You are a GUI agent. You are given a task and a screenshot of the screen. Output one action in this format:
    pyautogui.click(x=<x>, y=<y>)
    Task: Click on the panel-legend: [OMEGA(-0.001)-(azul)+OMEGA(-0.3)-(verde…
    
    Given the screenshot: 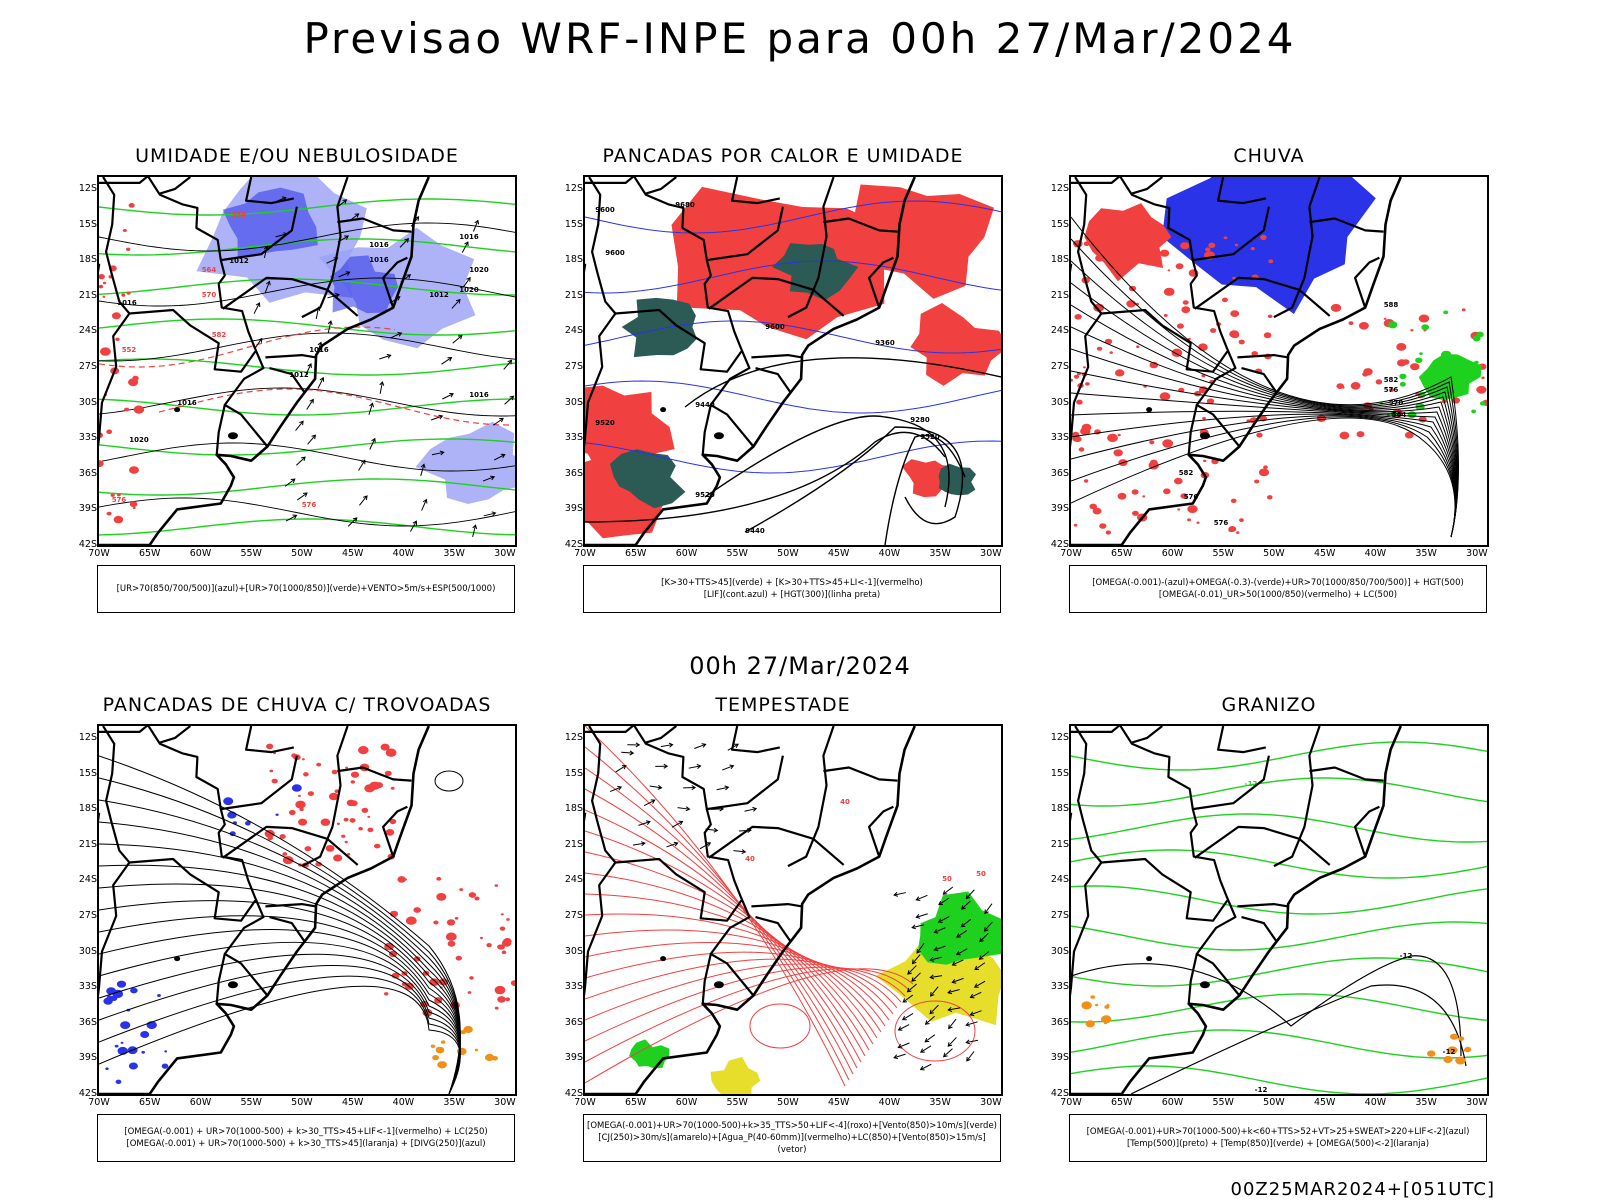 What is the action you would take?
    pyautogui.click(x=1278, y=589)
    